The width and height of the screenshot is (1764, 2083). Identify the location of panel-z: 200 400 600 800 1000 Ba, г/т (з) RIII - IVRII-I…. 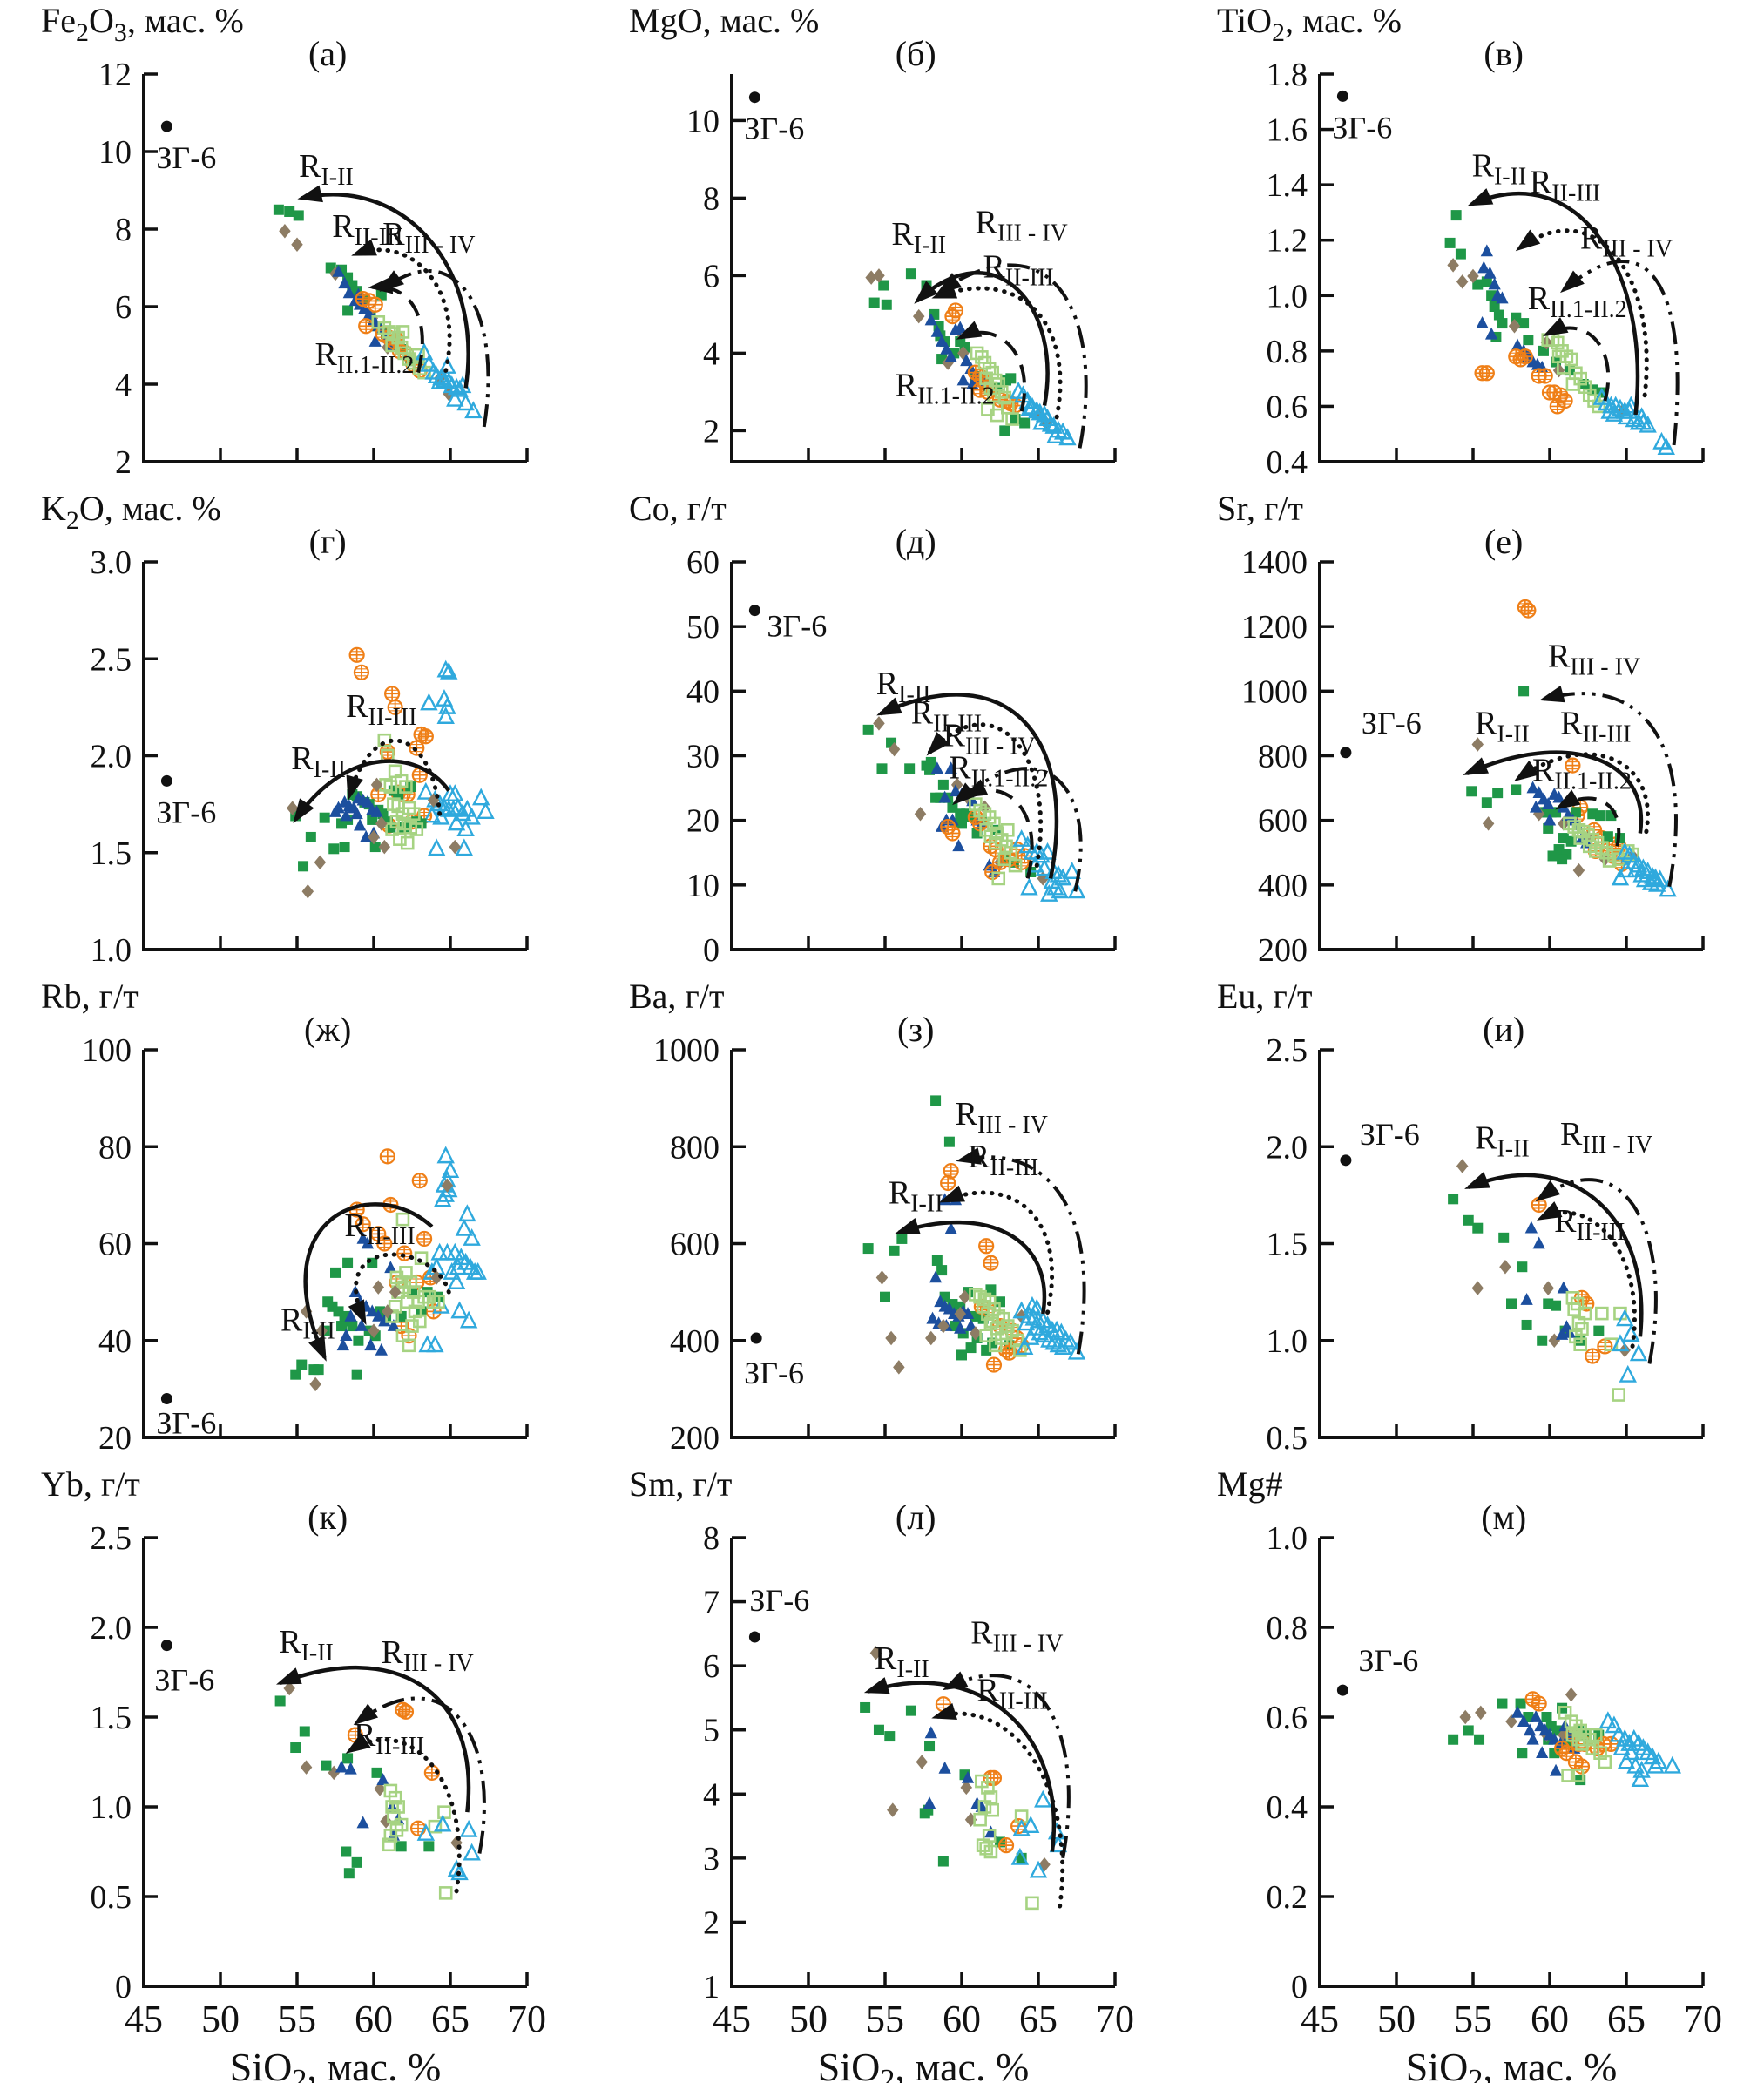
(873, 1217).